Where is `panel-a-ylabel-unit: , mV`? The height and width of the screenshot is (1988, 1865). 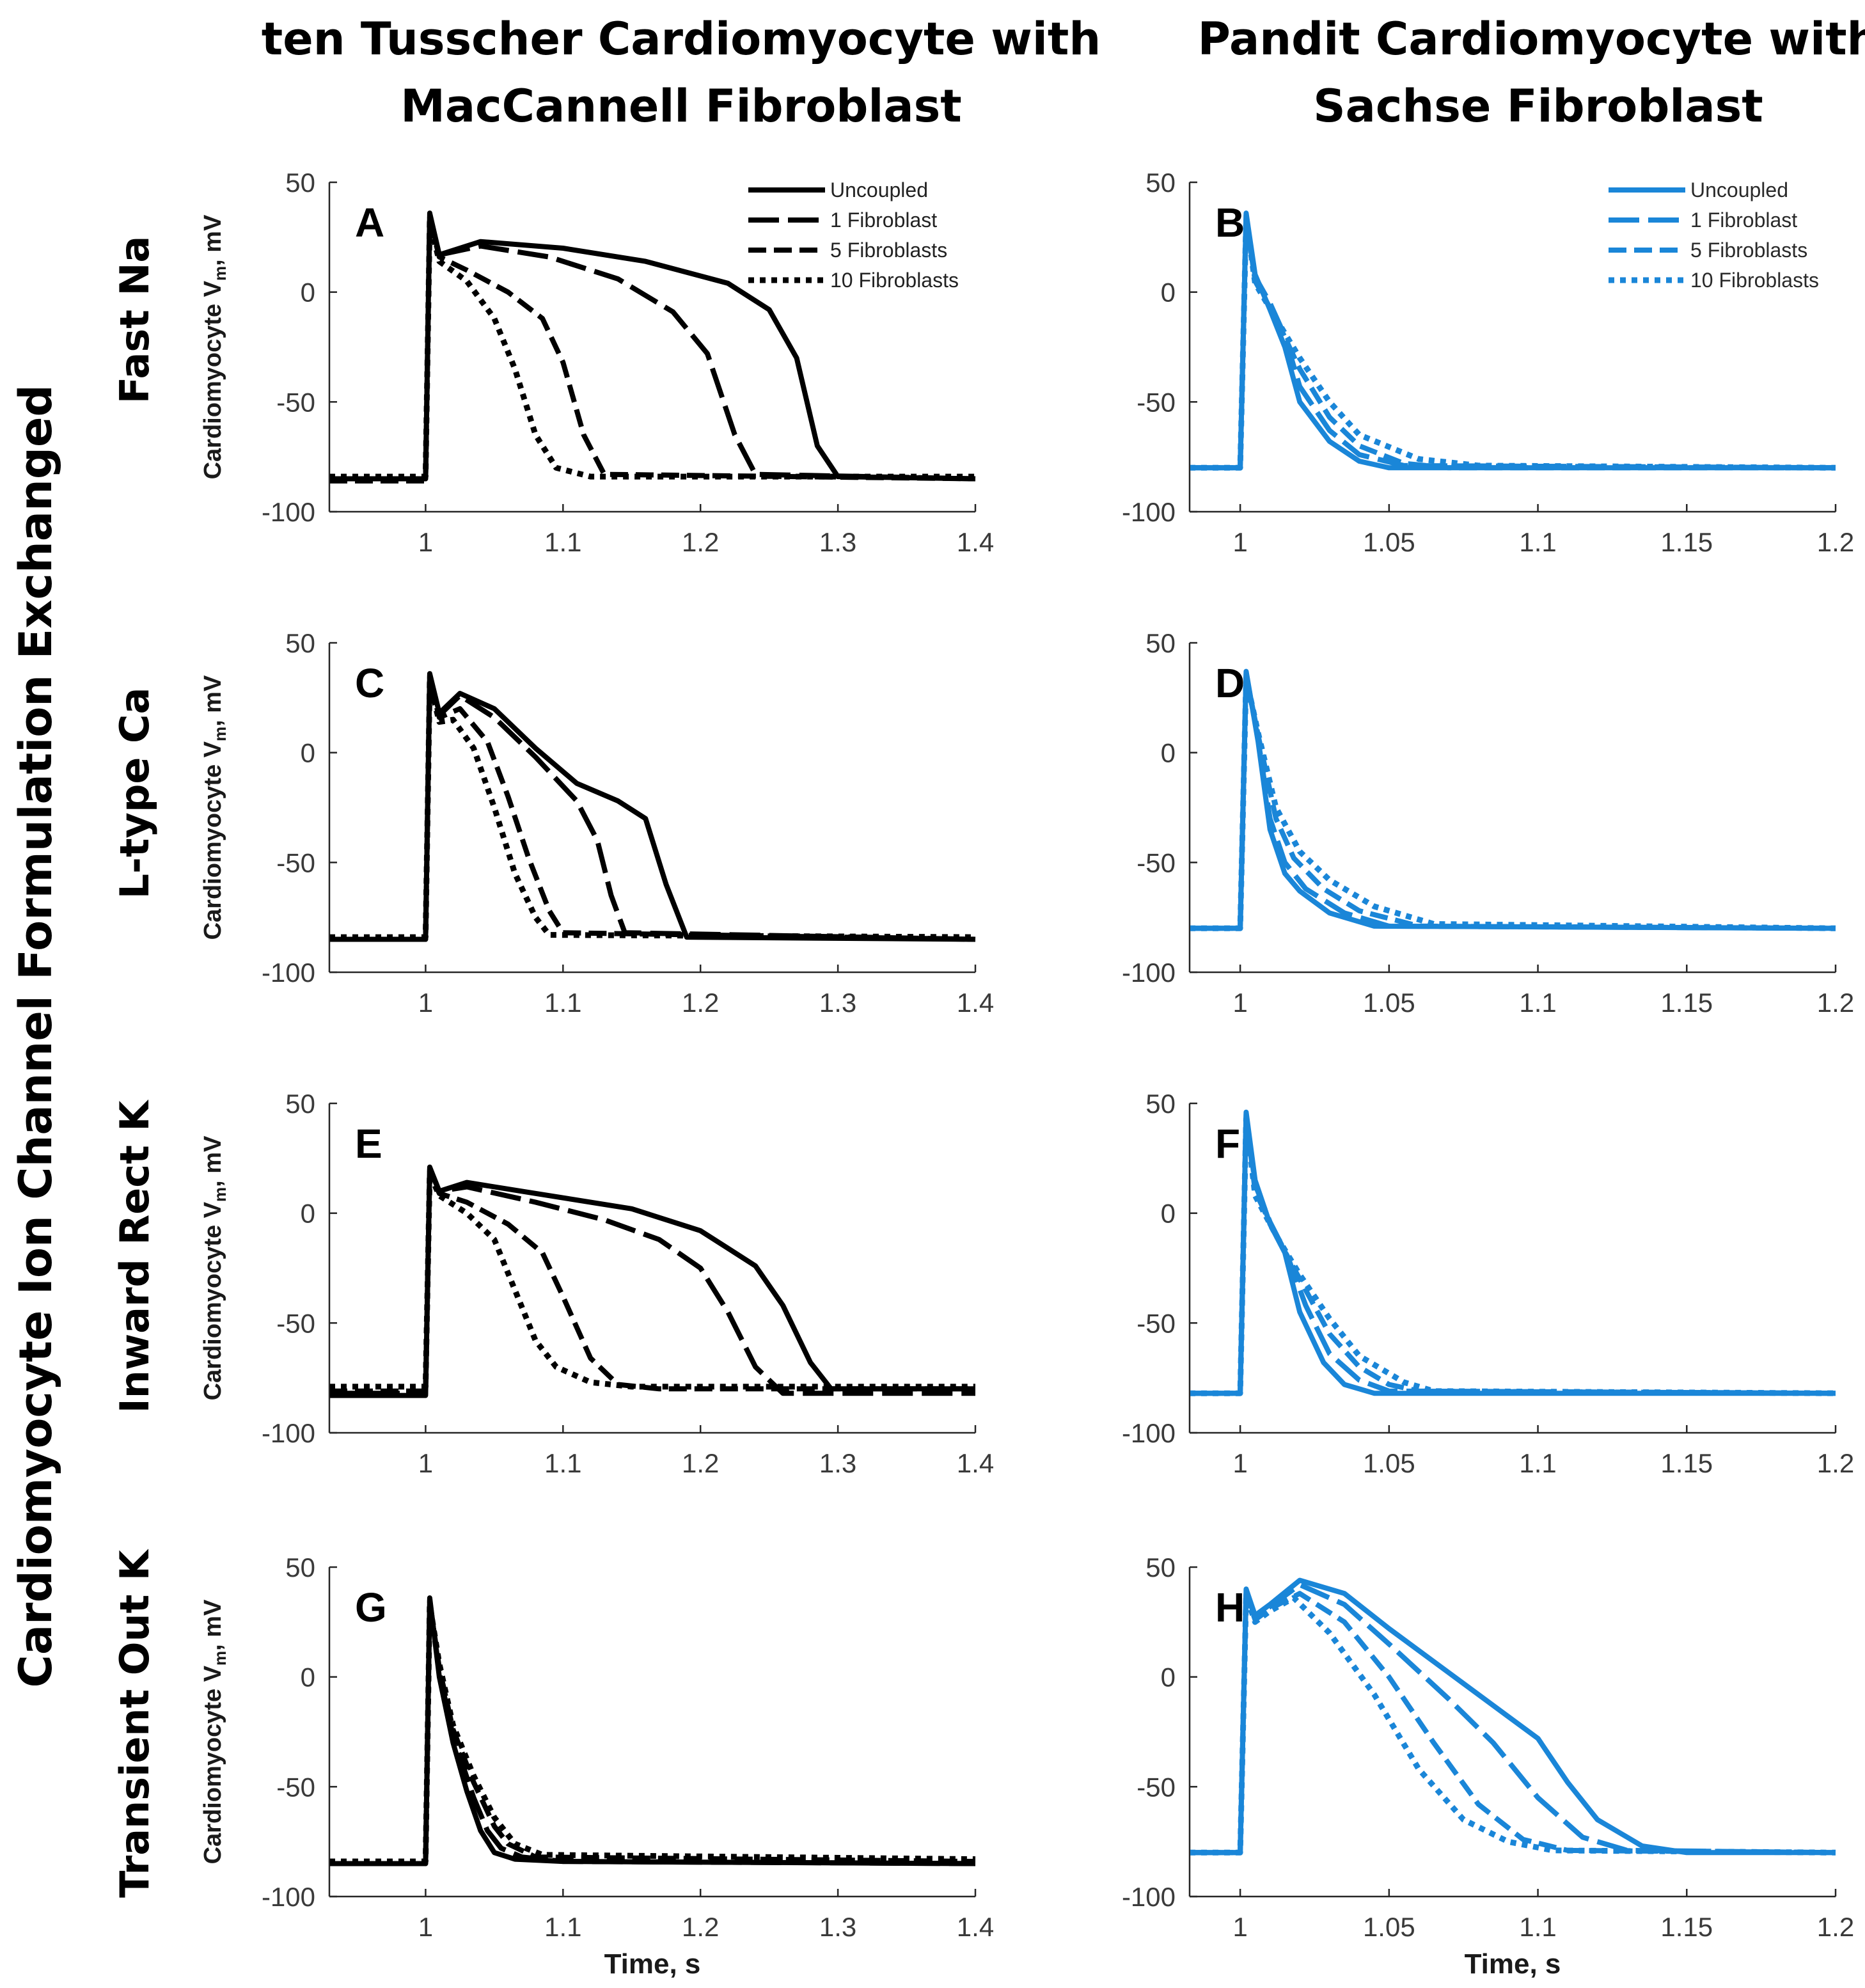
panel-a-ylabel-unit: , mV is located at coordinates (213, 240).